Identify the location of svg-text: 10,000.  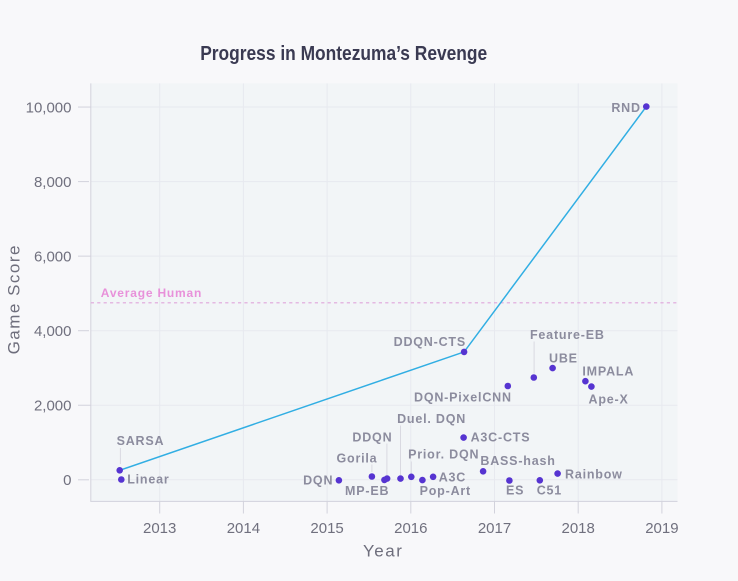
(49, 107).